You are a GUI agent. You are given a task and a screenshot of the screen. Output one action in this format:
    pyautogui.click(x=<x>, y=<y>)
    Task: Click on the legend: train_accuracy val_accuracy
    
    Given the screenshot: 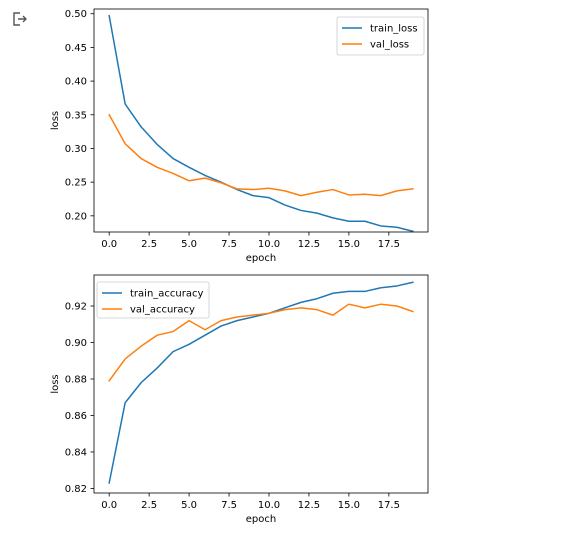 What is the action you would take?
    pyautogui.click(x=153, y=300)
    